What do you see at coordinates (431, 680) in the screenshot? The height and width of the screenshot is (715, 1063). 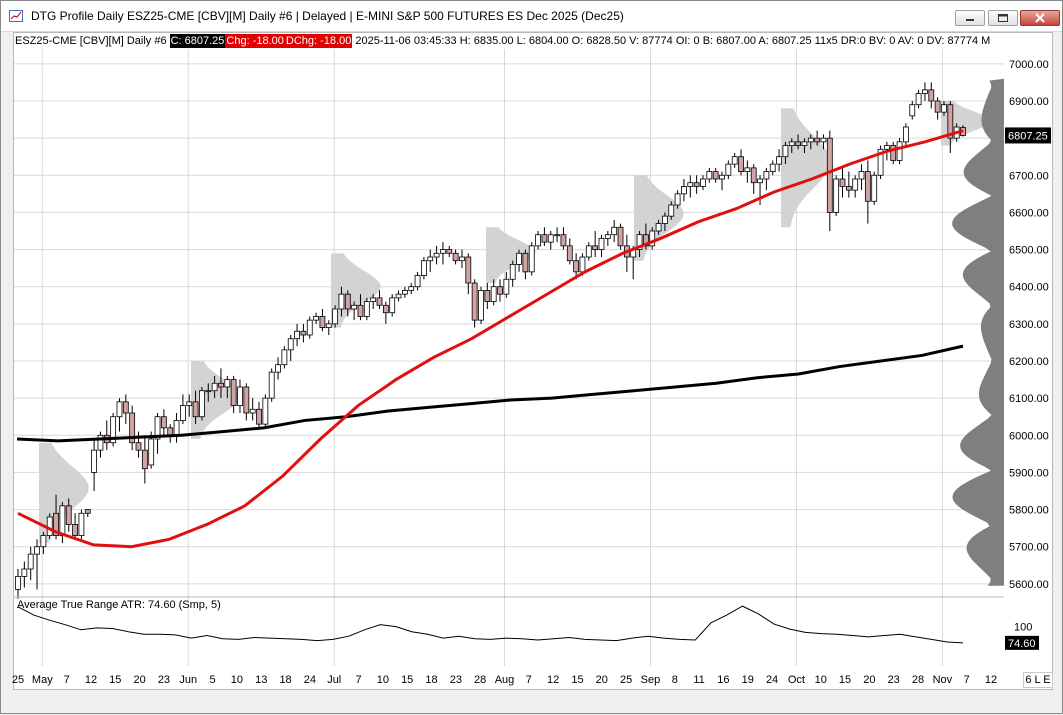 I see `date-tick-label: 18` at bounding box center [431, 680].